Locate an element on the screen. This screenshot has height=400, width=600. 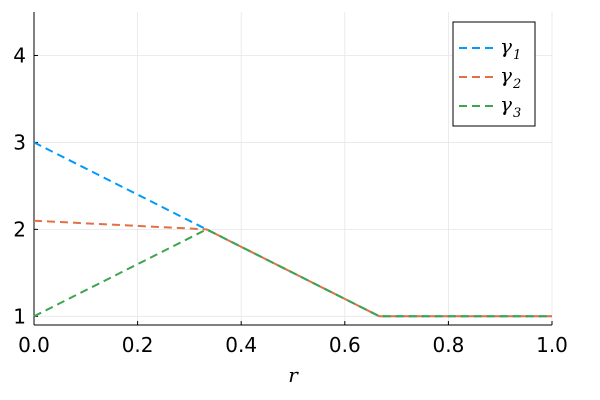
legend-subscript: 2 is located at coordinates (516, 84).